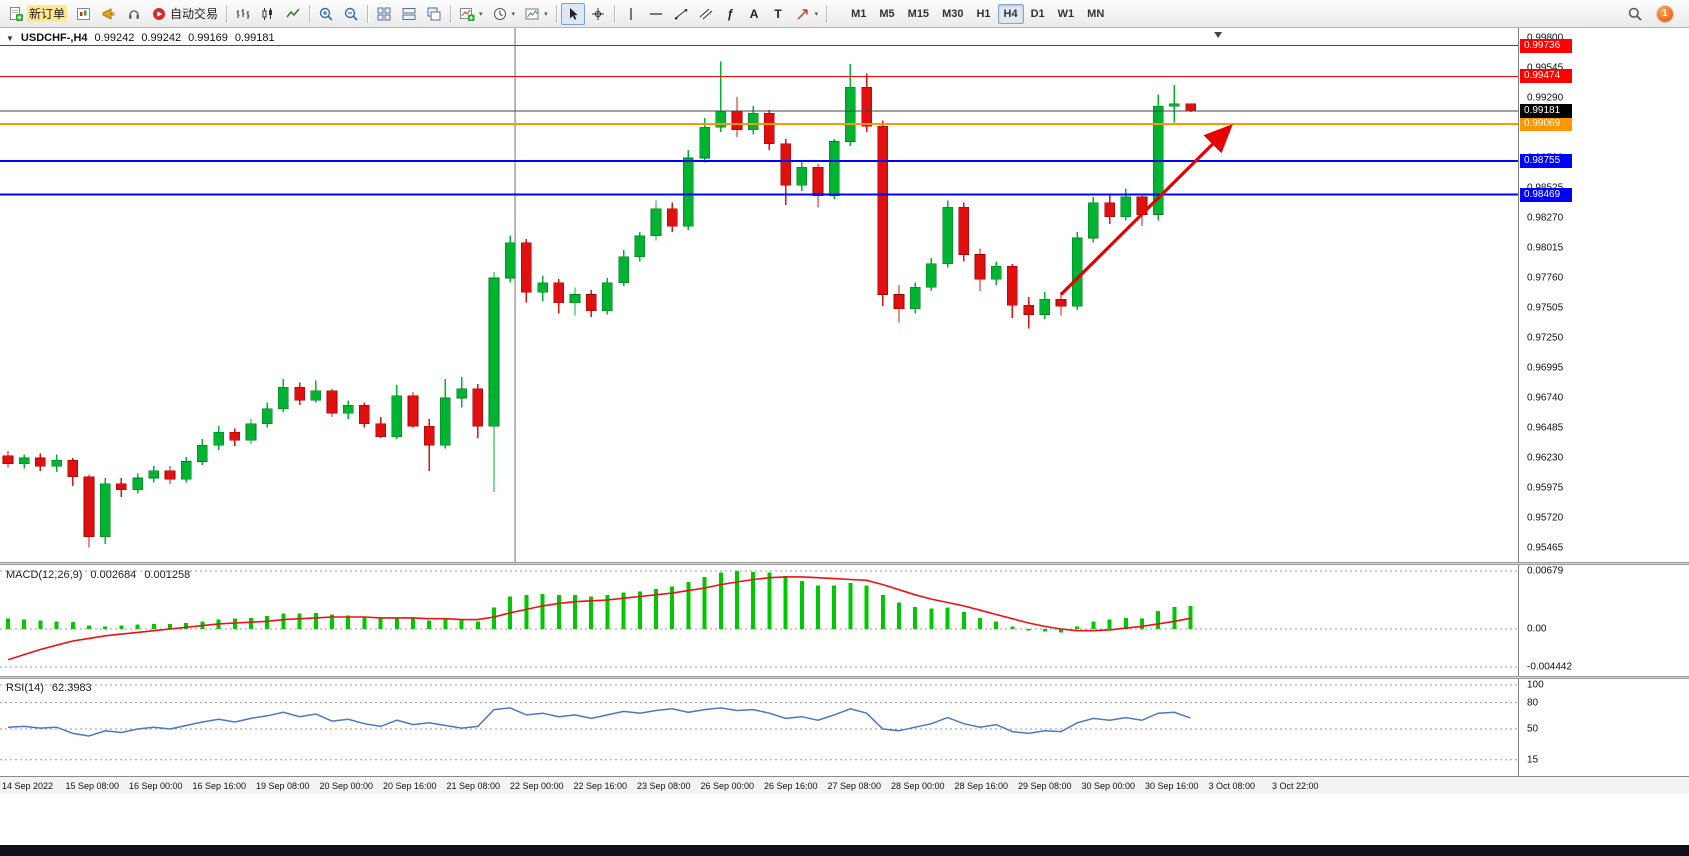 This screenshot has width=1689, height=856. I want to click on new-chart-button, so click(84, 14).